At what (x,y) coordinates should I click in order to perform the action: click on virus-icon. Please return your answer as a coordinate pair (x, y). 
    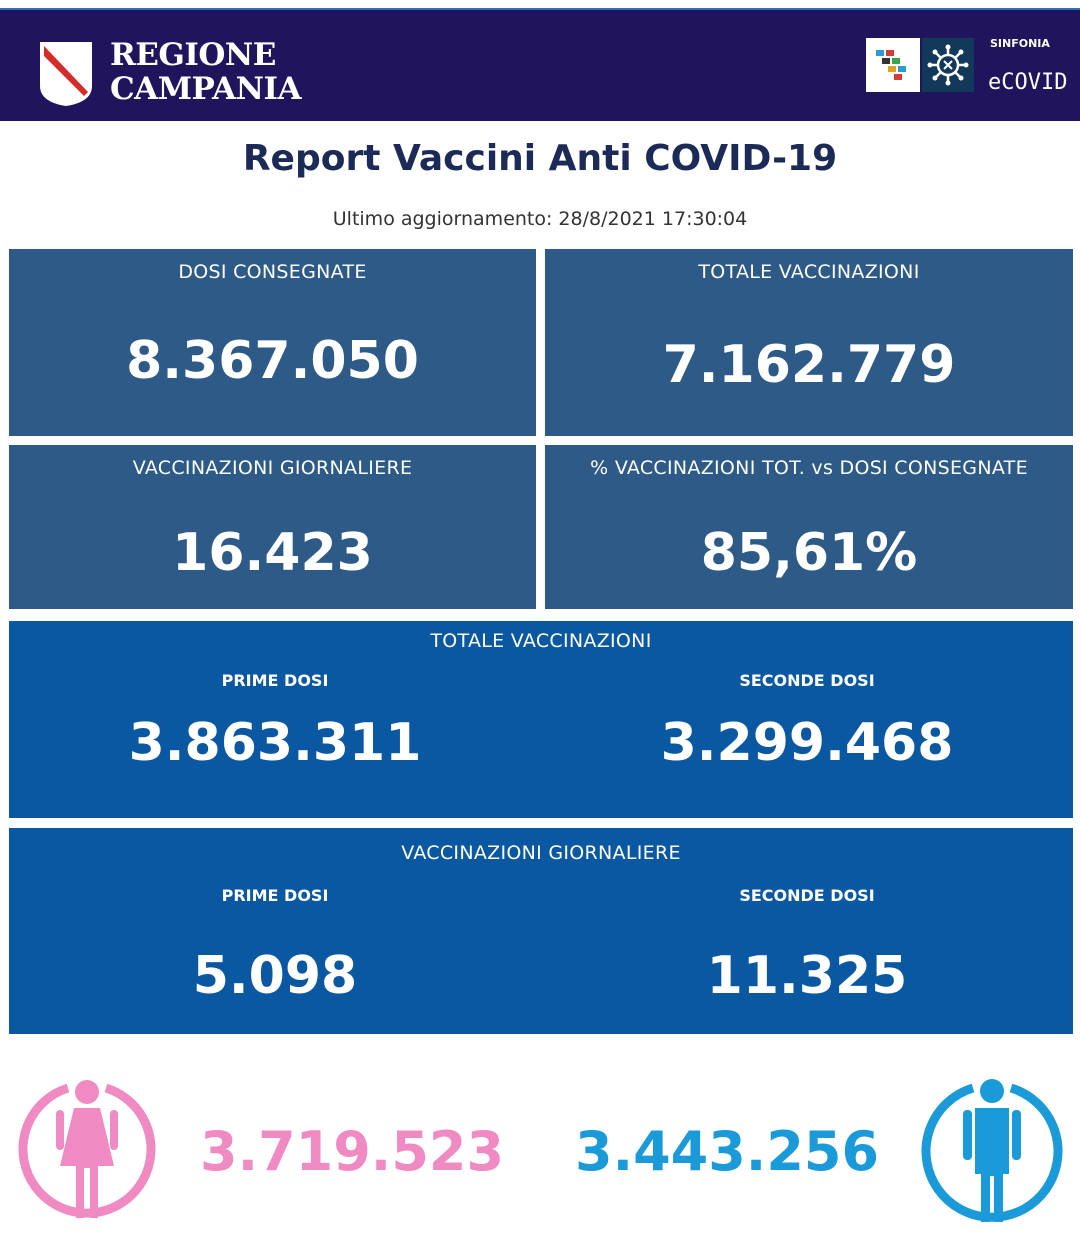
    Looking at the image, I should click on (948, 65).